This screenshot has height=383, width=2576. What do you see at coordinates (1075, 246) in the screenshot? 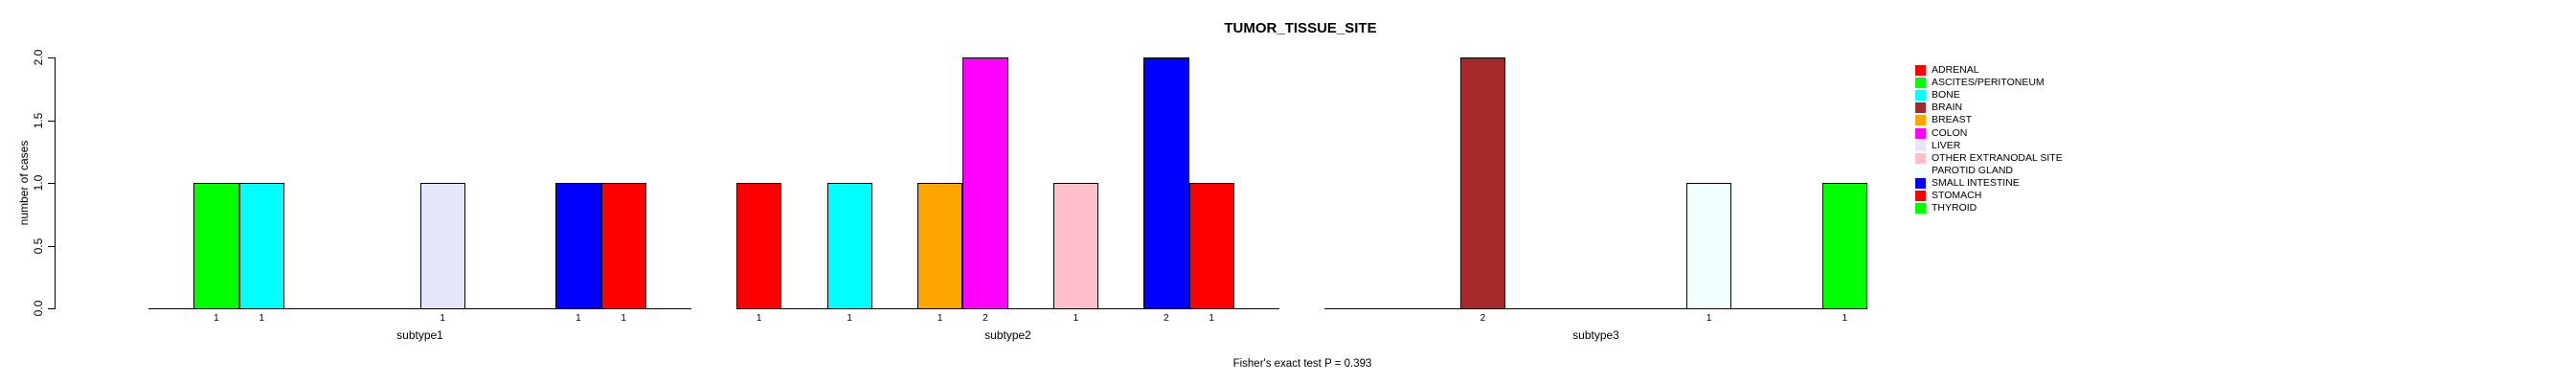
I see `bar-other-extranodal-site` at bounding box center [1075, 246].